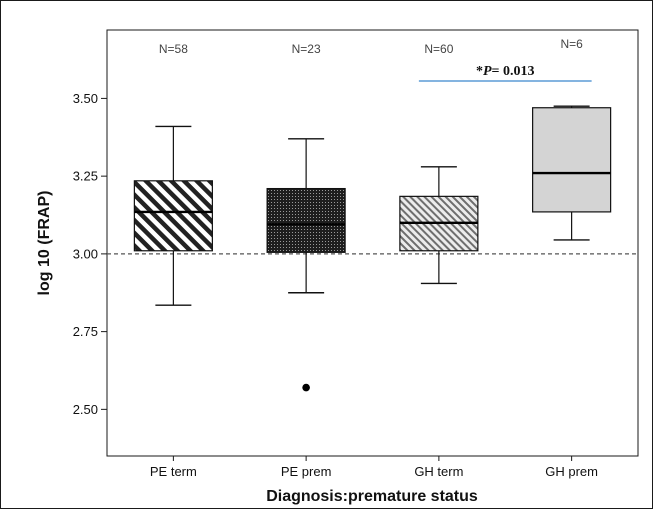  I want to click on y-tick-label: 3.00, so click(85, 253).